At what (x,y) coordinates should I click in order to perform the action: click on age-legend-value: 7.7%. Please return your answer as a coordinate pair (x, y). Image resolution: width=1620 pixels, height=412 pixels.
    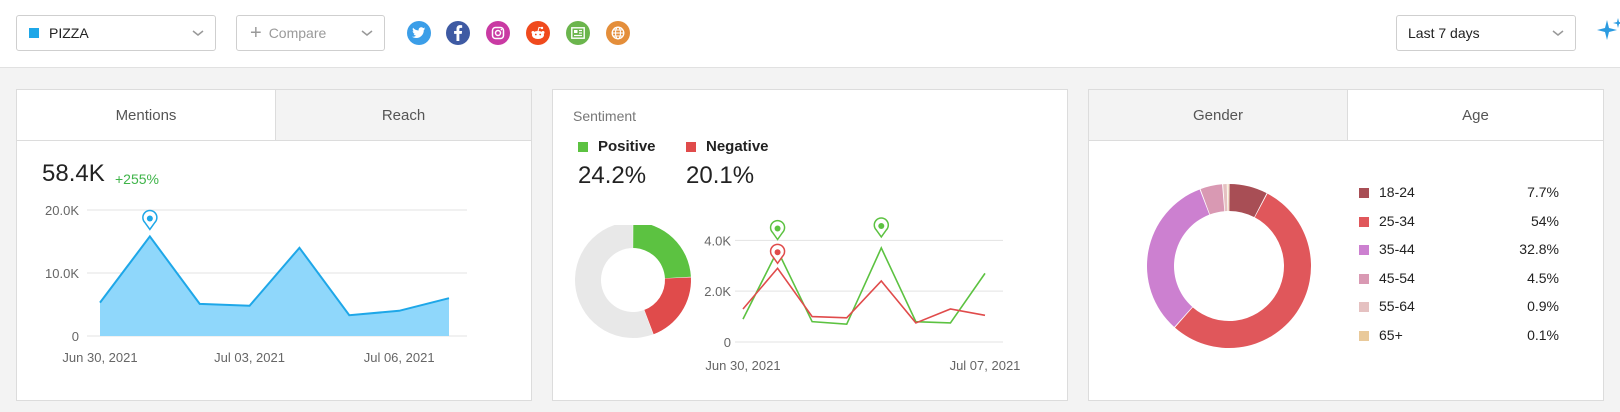
    Looking at the image, I should click on (1543, 192).